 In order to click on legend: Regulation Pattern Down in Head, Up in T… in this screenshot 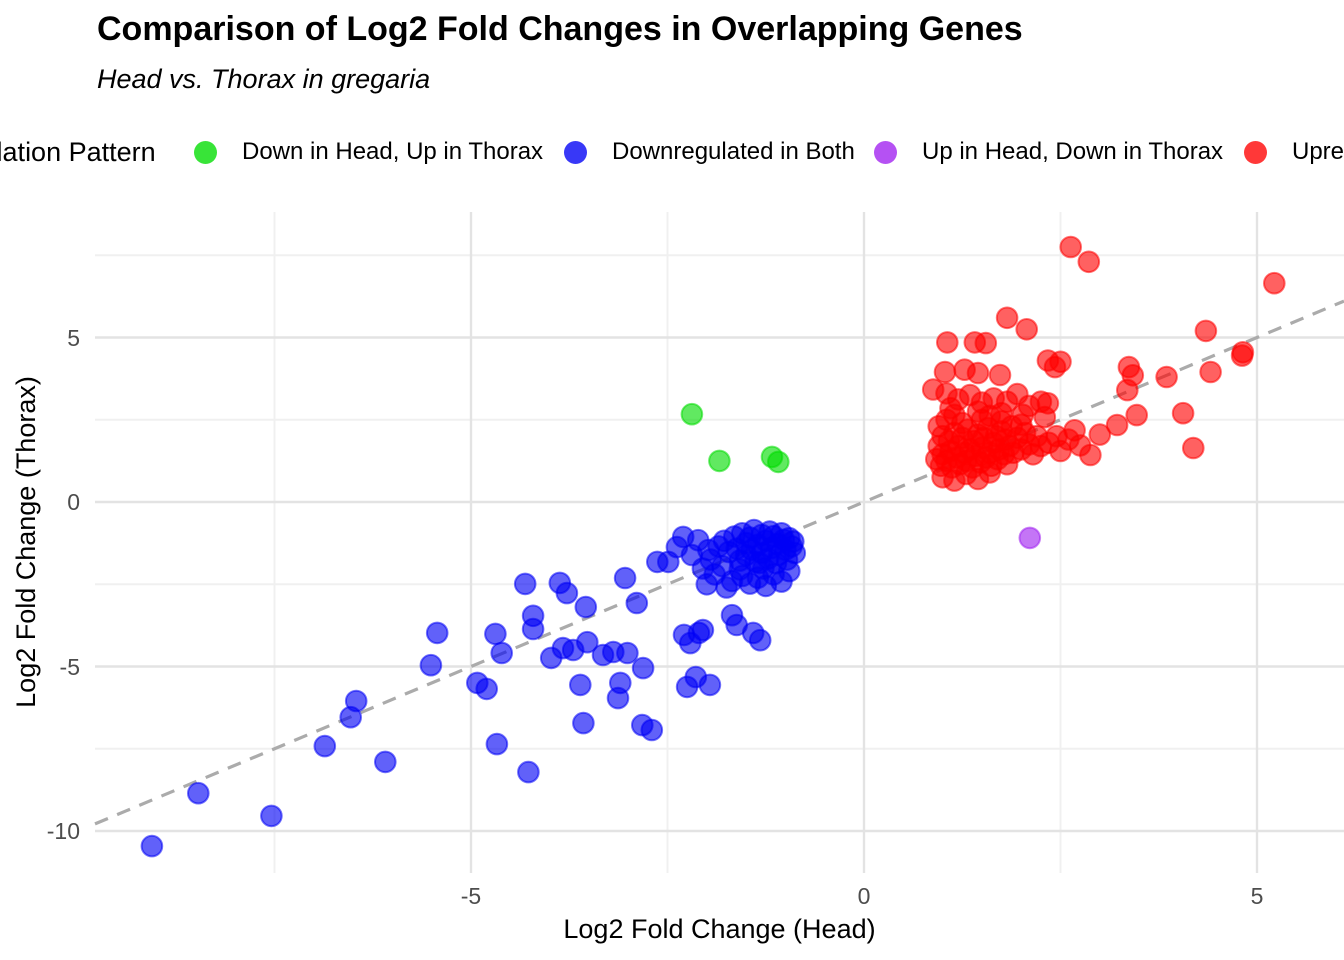, I will do `click(672, 152)`.